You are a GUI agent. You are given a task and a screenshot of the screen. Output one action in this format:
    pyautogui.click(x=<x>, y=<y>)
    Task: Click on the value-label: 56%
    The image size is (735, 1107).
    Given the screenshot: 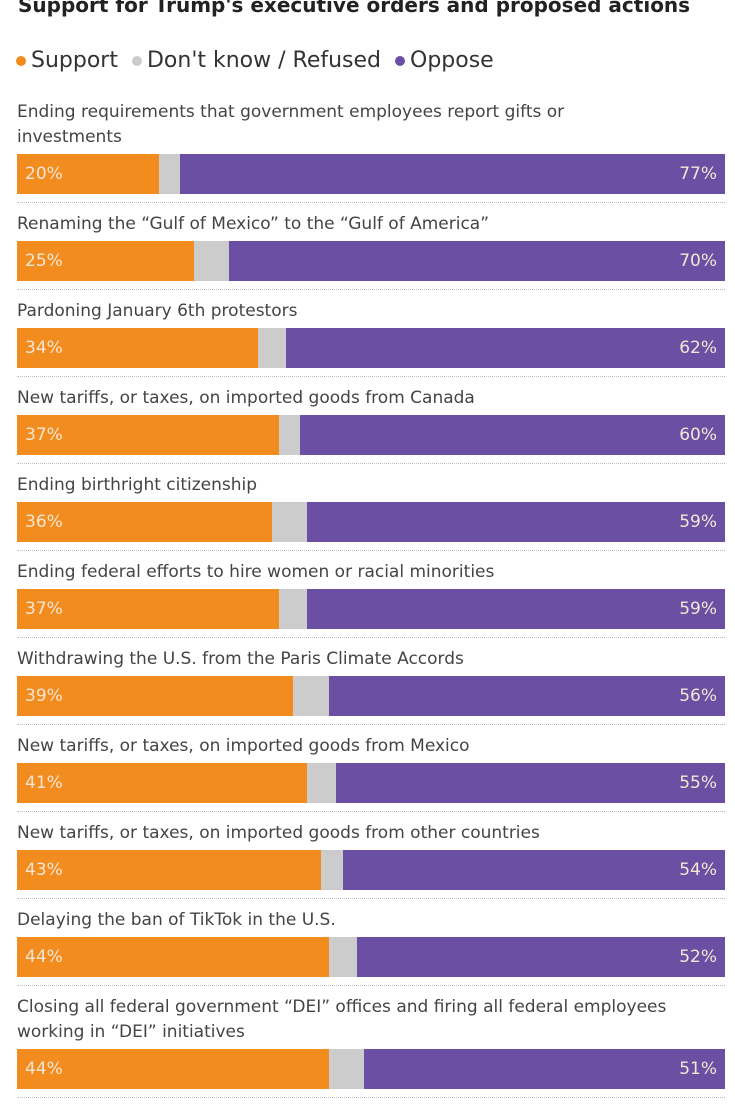 What is the action you would take?
    pyautogui.click(x=698, y=696)
    